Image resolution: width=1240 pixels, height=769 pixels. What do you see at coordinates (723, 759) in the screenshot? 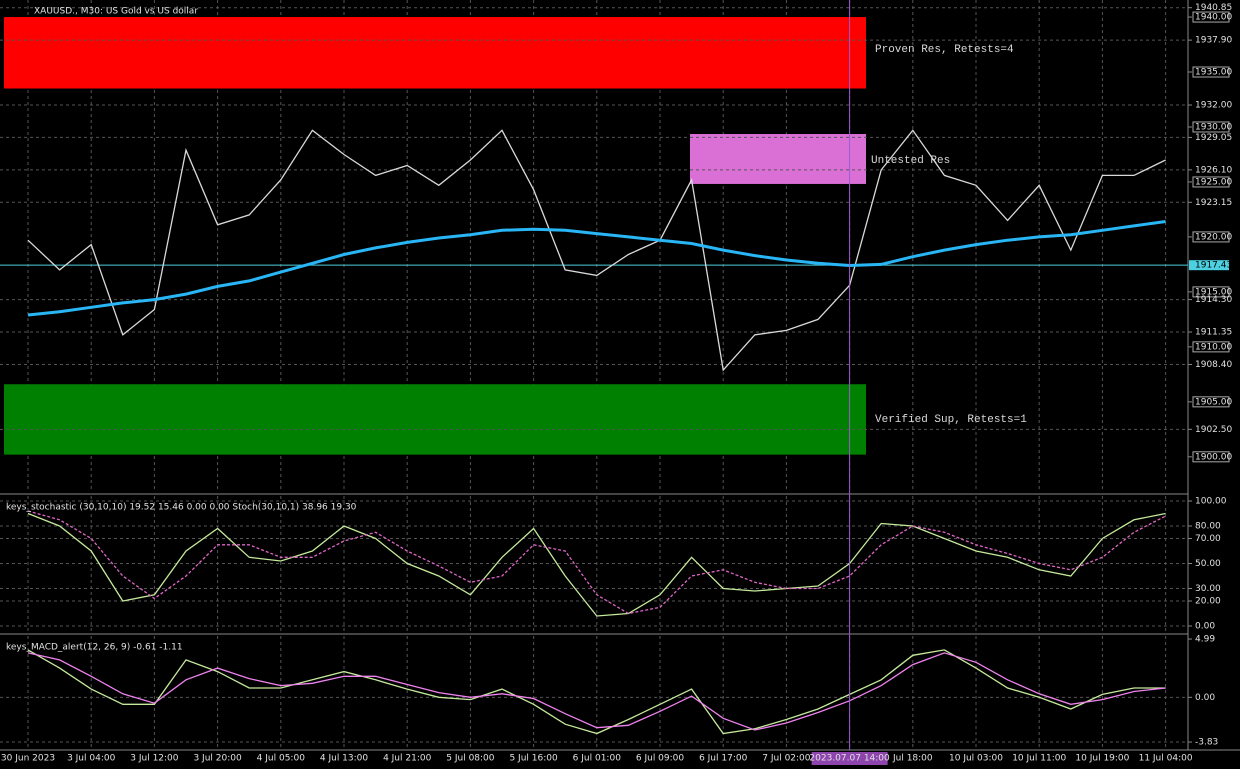
I see `x-tick-label: 6 Jul 17:00` at bounding box center [723, 759].